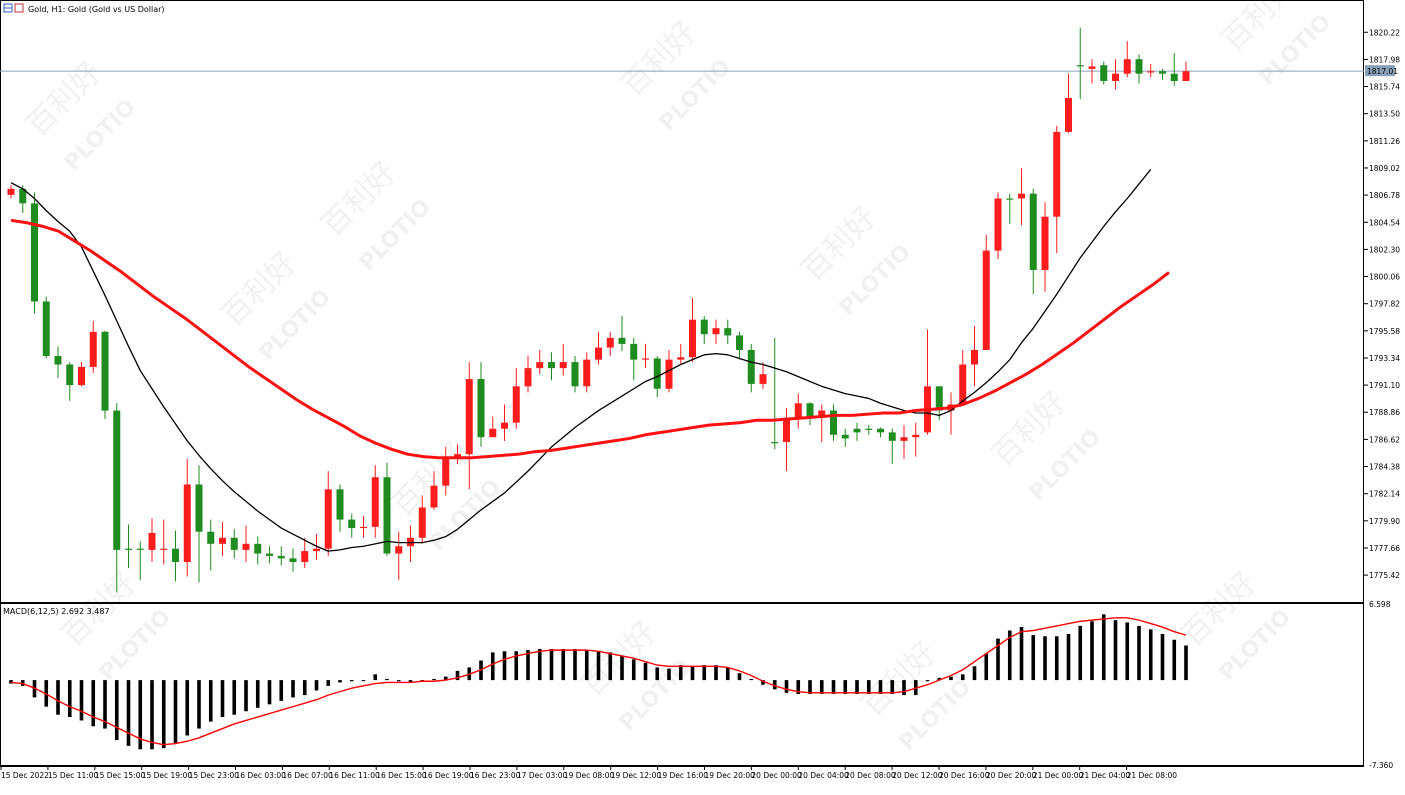 This screenshot has width=1405, height=795. What do you see at coordinates (214, 775) in the screenshot?
I see `time-tick-label: 15 Dec 23:00` at bounding box center [214, 775].